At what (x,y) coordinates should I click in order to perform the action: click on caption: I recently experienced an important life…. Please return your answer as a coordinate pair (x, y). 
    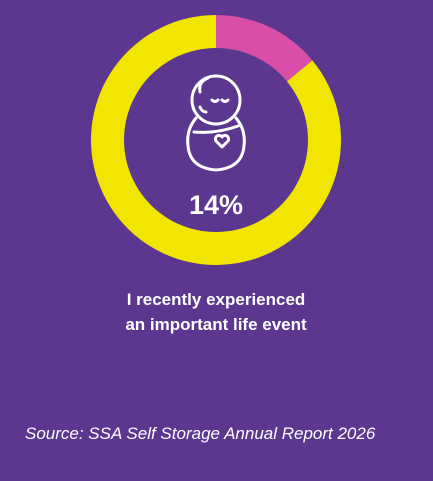
    Looking at the image, I should click on (216, 312).